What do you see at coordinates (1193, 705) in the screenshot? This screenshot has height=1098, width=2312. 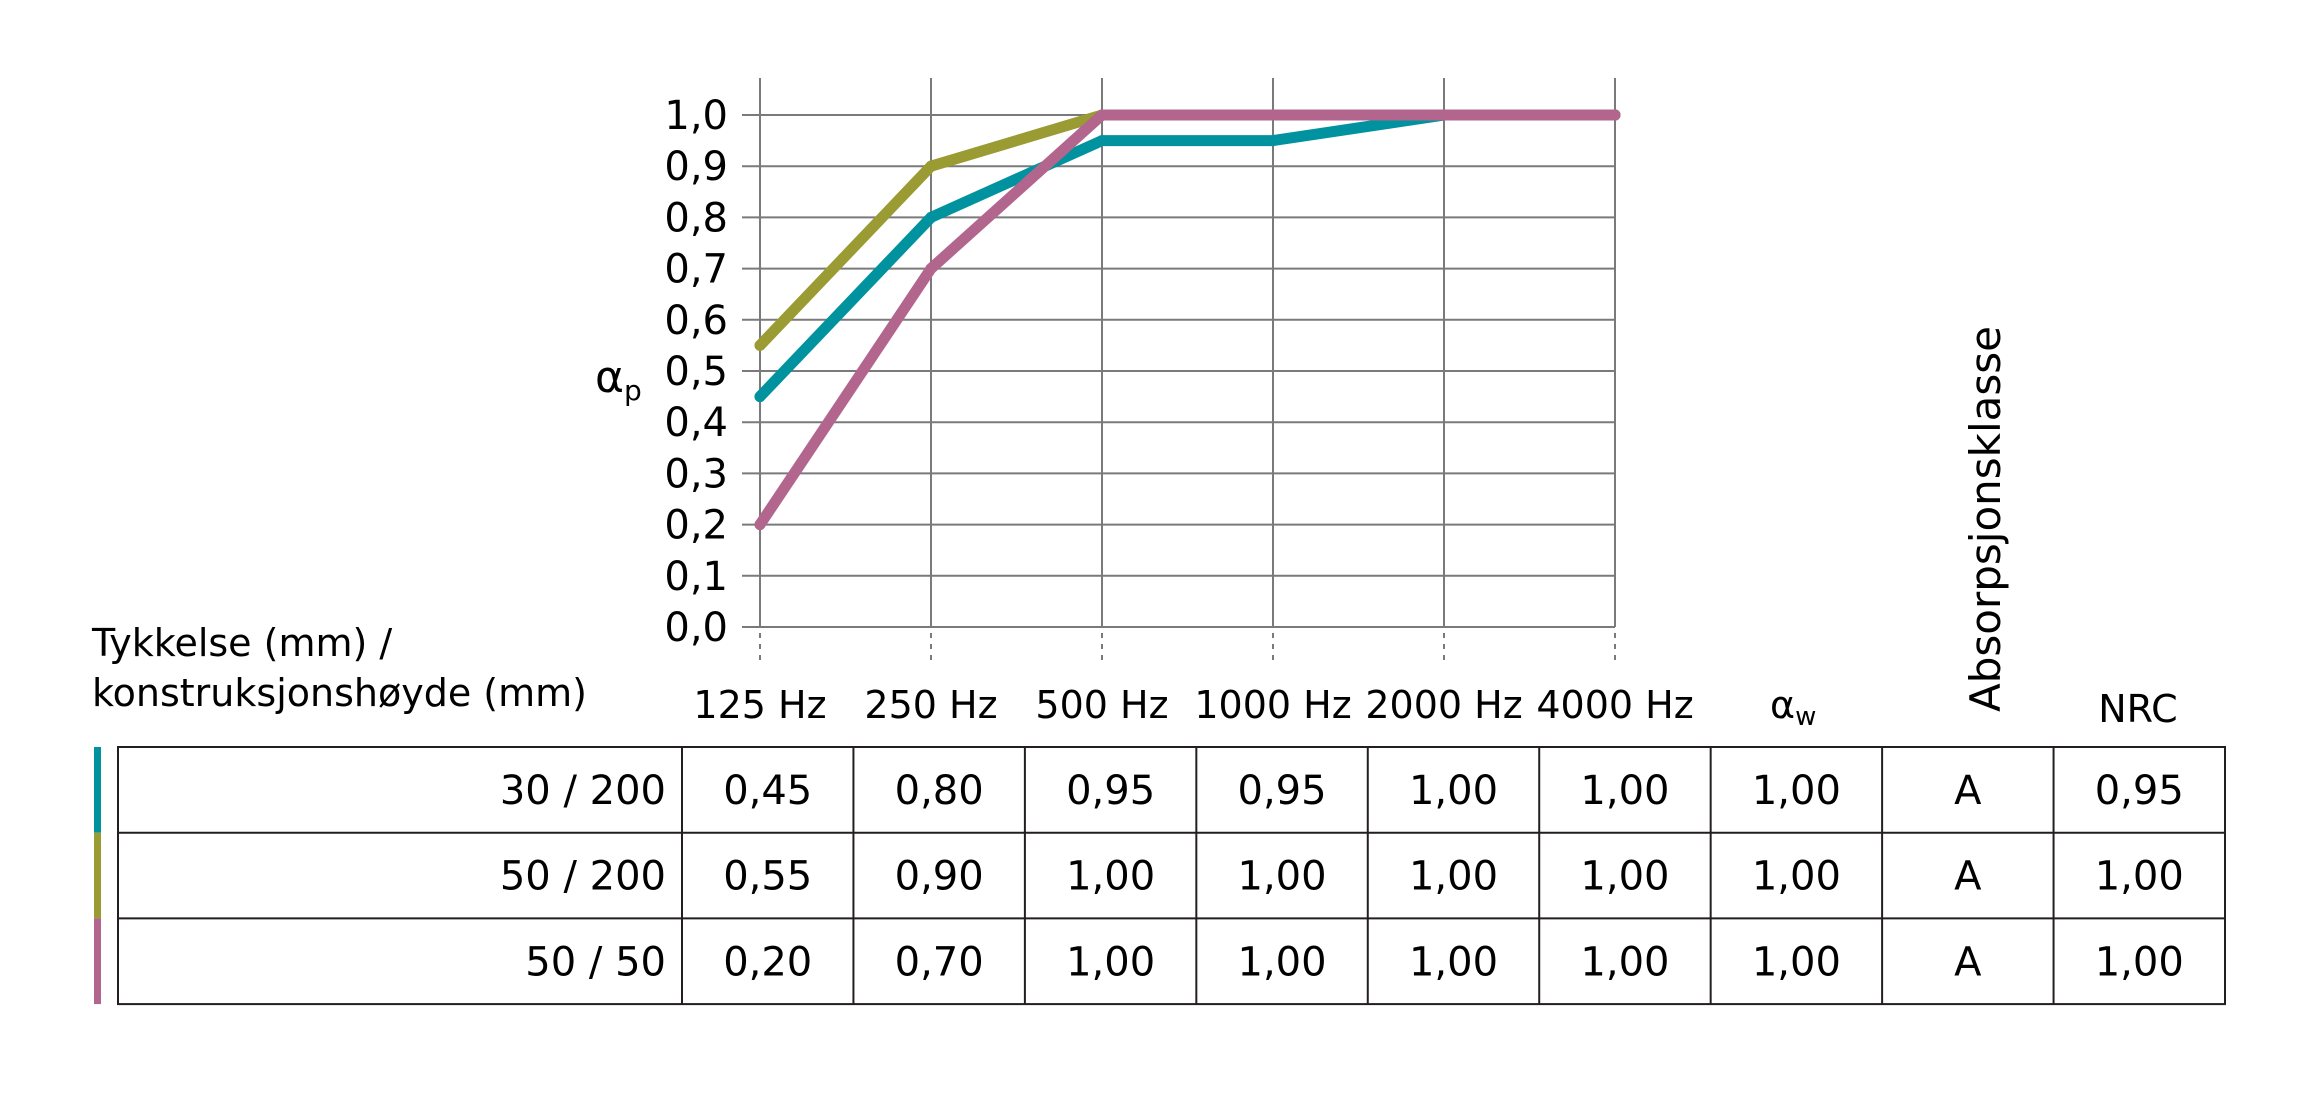 I see `table-column-headers: 125 Hz 250 Hz 500 Hz 1000 Hz 2000 Hz 4000 Hz` at bounding box center [1193, 705].